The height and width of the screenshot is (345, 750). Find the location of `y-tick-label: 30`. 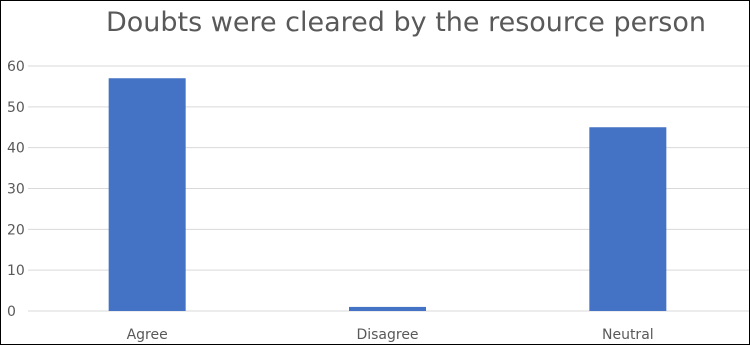

y-tick-label: 30 is located at coordinates (16, 190).